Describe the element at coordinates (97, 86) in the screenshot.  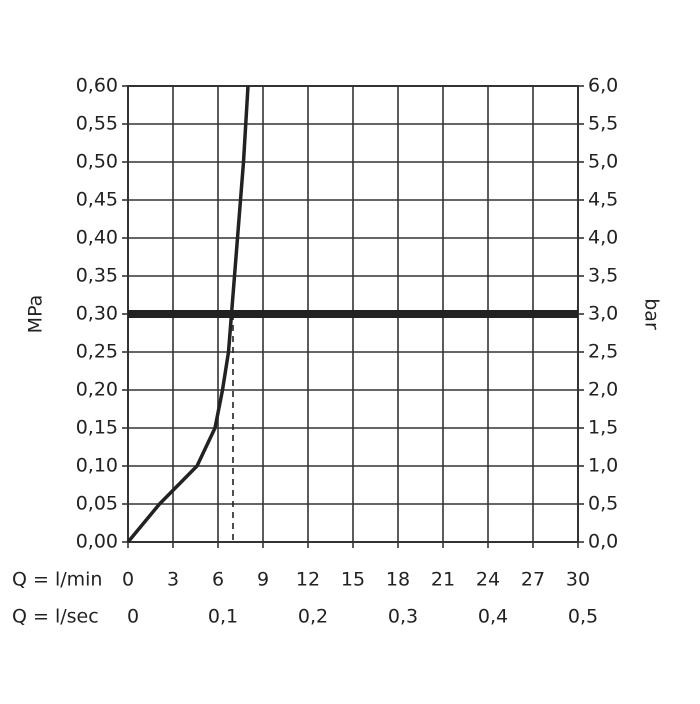
I see `y-tick-label: 0,60` at that location.